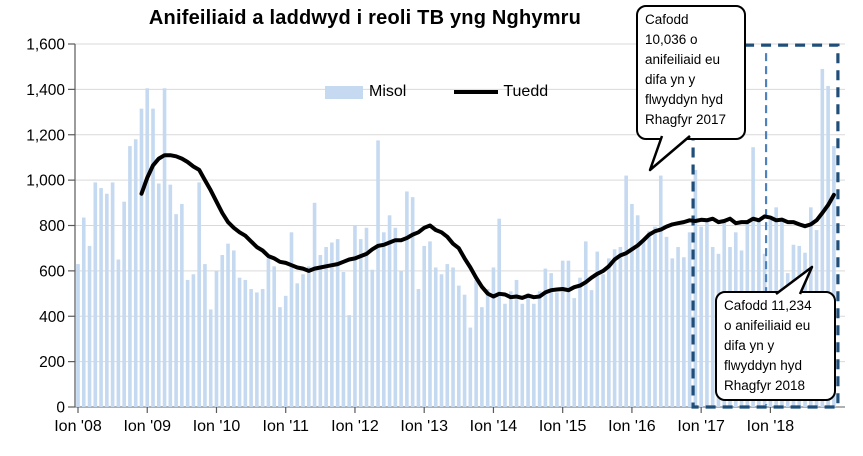  I want to click on y-tick-label: 1,200, so click(45, 135).